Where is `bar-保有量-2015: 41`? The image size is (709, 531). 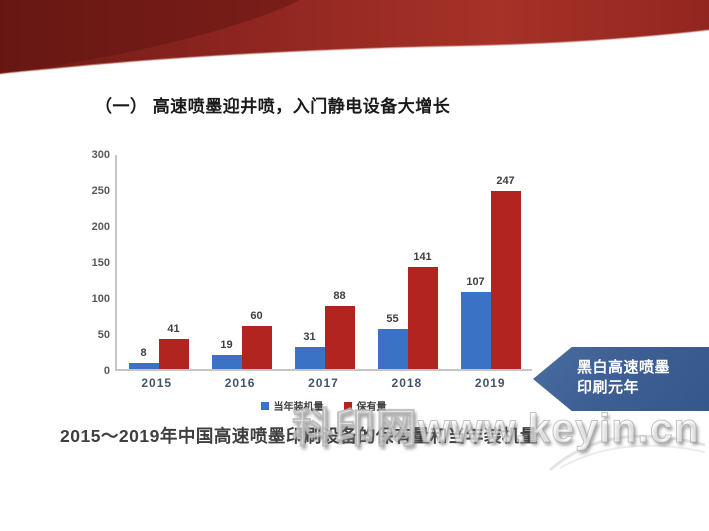
bar-保有量-2015: 41 is located at coordinates (173, 346).